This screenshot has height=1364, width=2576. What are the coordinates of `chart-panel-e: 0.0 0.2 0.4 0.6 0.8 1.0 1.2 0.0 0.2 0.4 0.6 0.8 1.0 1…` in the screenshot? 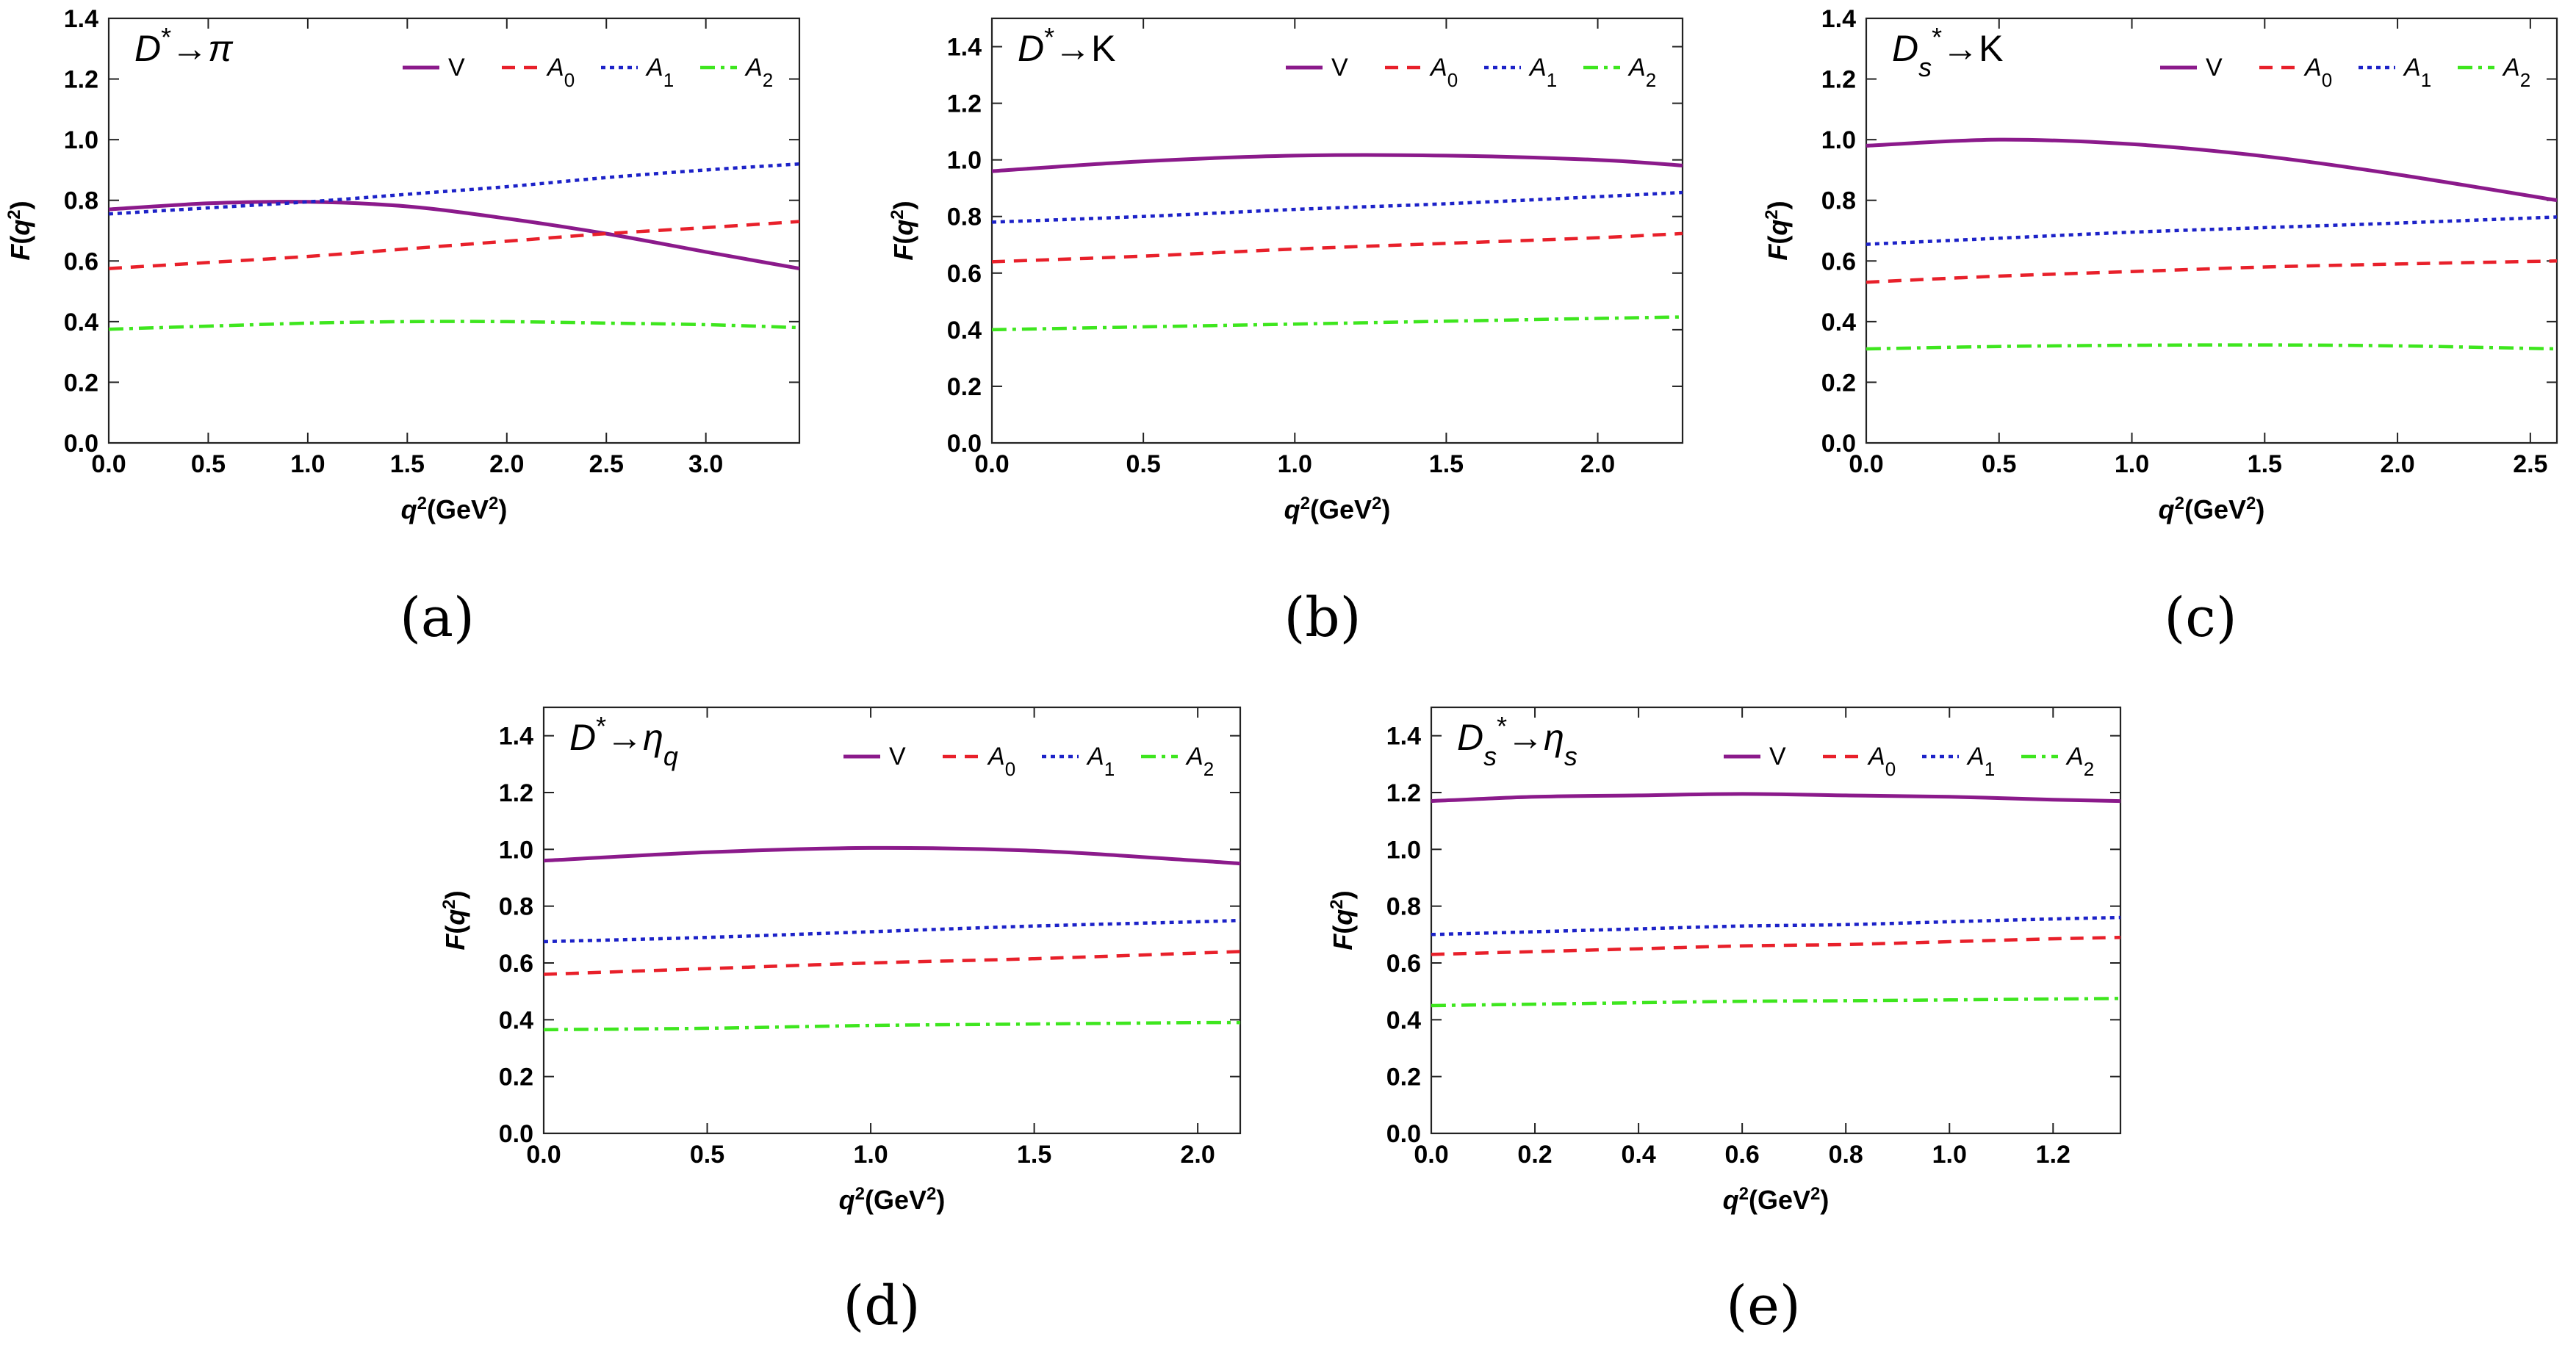 It's located at (1724, 1022).